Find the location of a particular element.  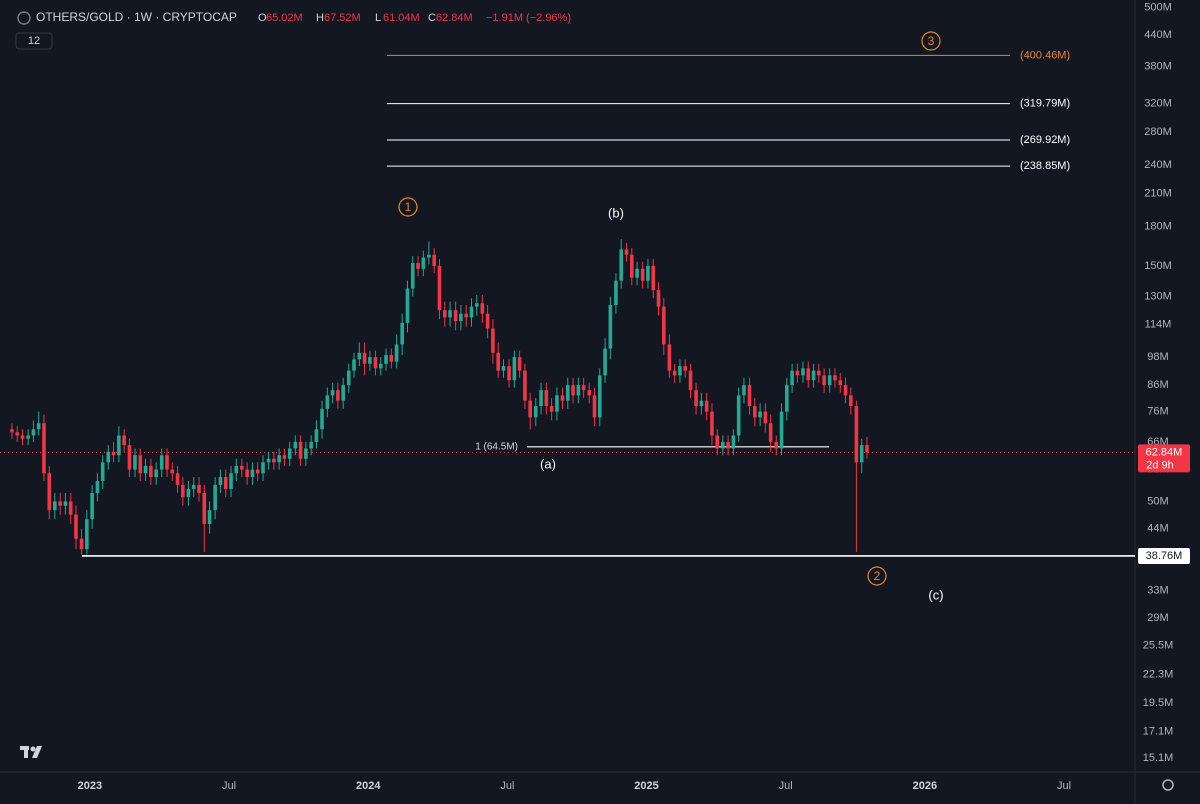

y-tick-label: 17.1M is located at coordinates (1158, 731).